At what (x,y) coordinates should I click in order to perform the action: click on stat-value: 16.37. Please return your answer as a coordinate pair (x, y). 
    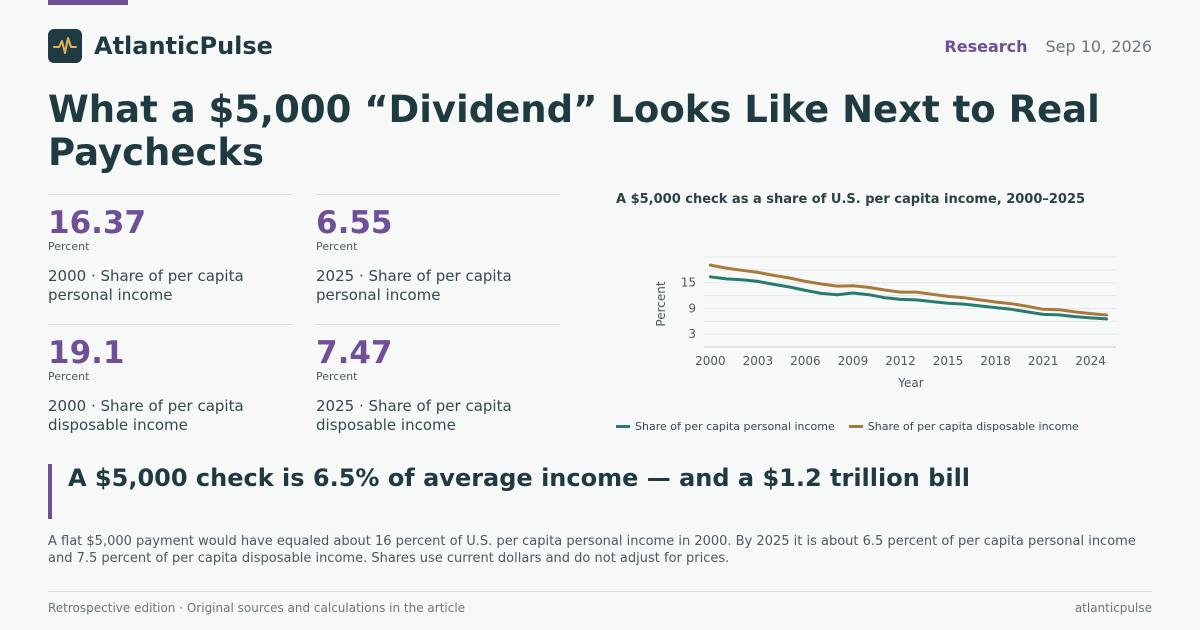
    Looking at the image, I should click on (97, 223).